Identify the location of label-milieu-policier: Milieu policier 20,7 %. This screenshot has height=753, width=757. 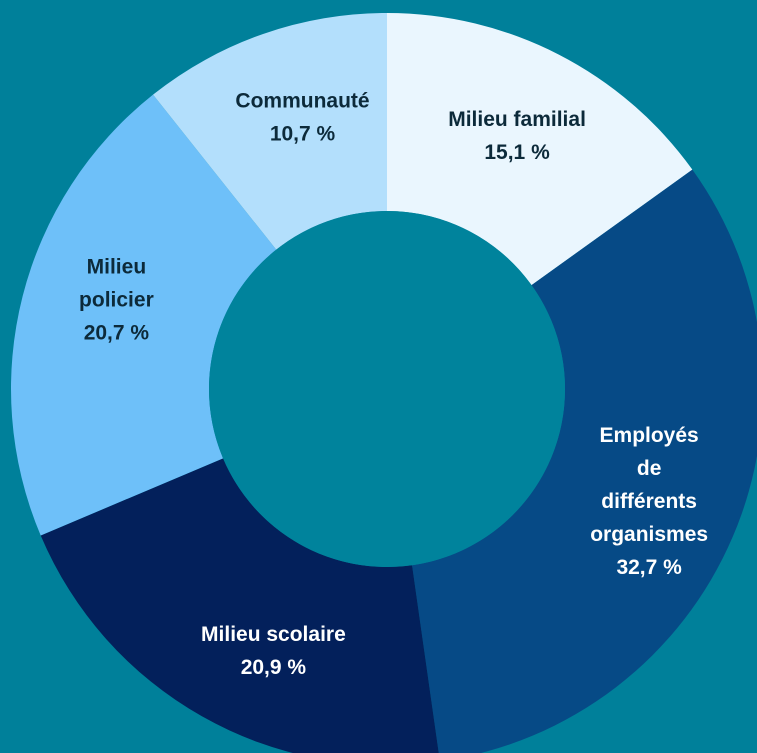
(116, 300).